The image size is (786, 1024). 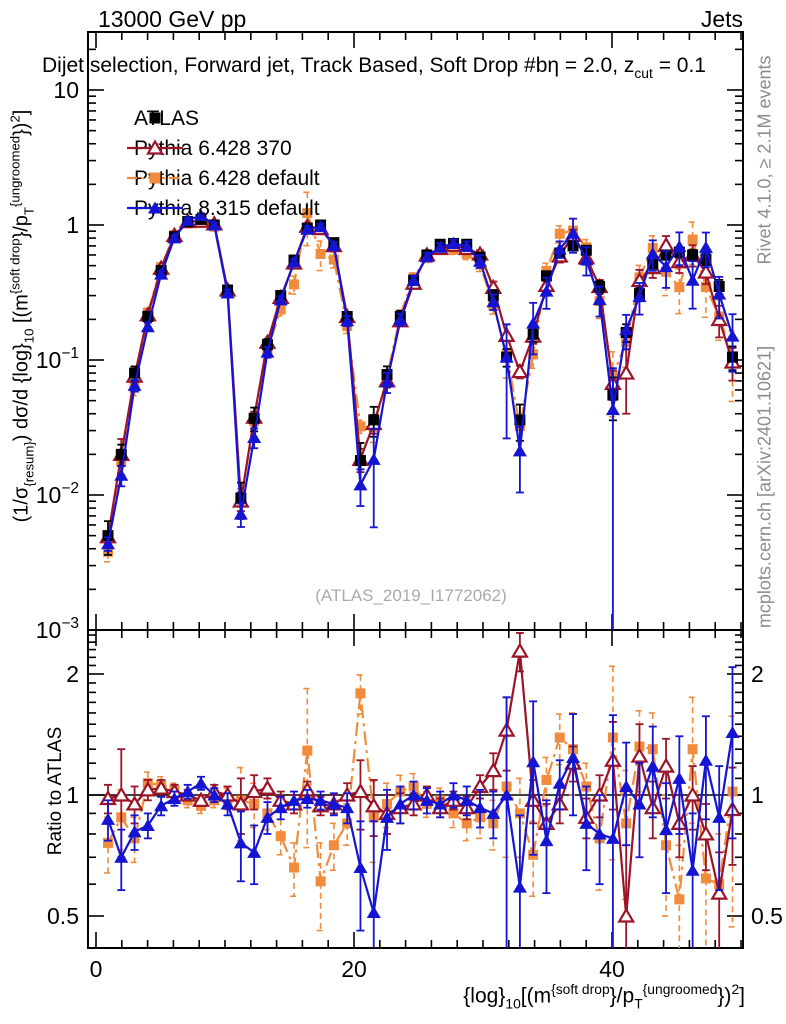 I want to click on analysis-group-label: Jets, so click(x=721, y=19).